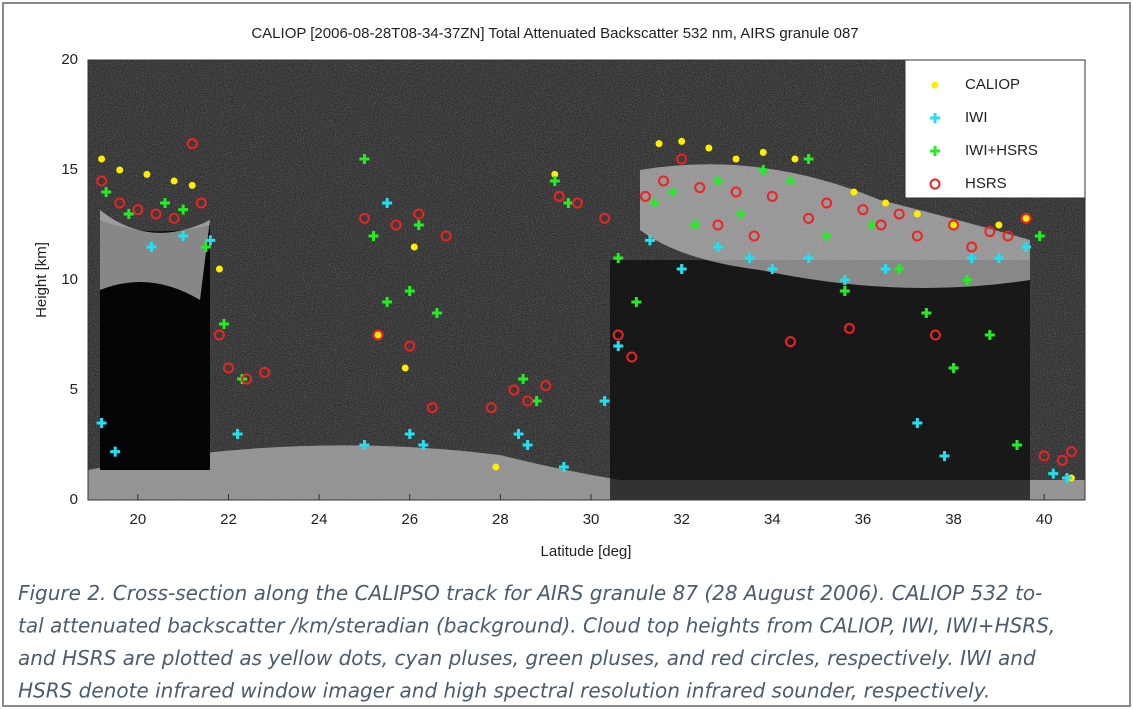  Describe the element at coordinates (69, 59) in the screenshot. I see `y-tick-label: 20` at that location.